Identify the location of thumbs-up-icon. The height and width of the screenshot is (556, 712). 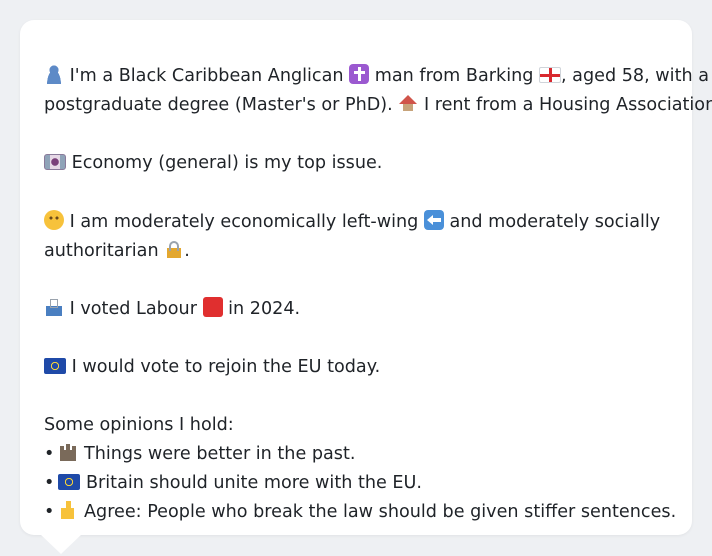
(68, 510).